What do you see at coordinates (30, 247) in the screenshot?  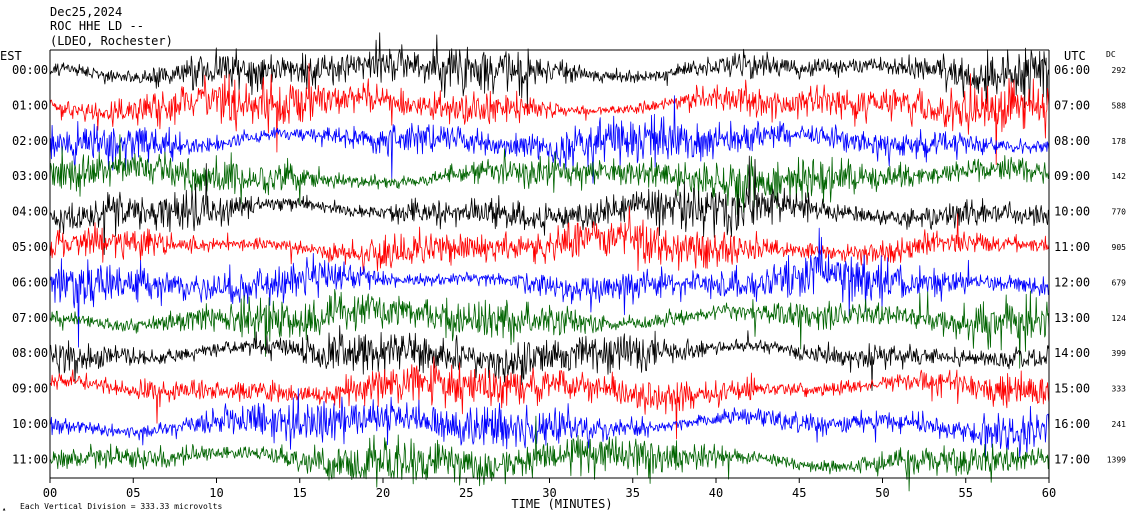 I see `est-hour-label: 05:00` at bounding box center [30, 247].